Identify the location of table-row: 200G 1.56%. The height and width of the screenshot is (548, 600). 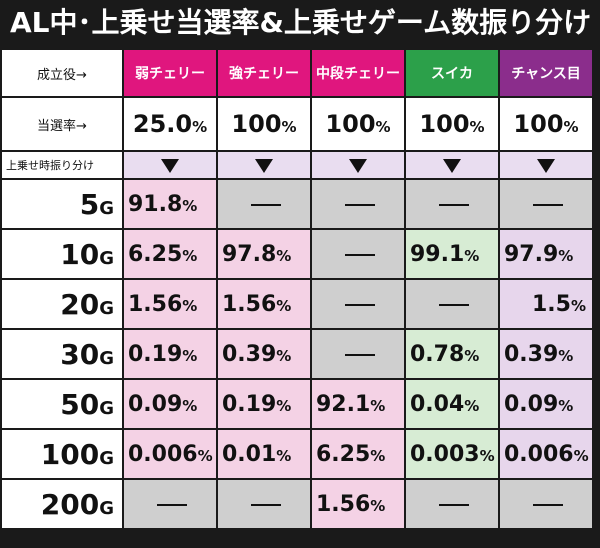
(297, 504).